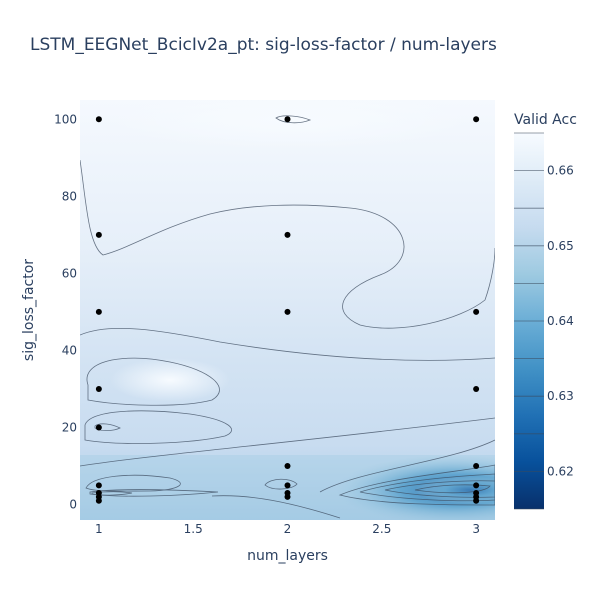  What do you see at coordinates (290, 125) in the screenshot?
I see `high-accuracy-region-top` at bounding box center [290, 125].